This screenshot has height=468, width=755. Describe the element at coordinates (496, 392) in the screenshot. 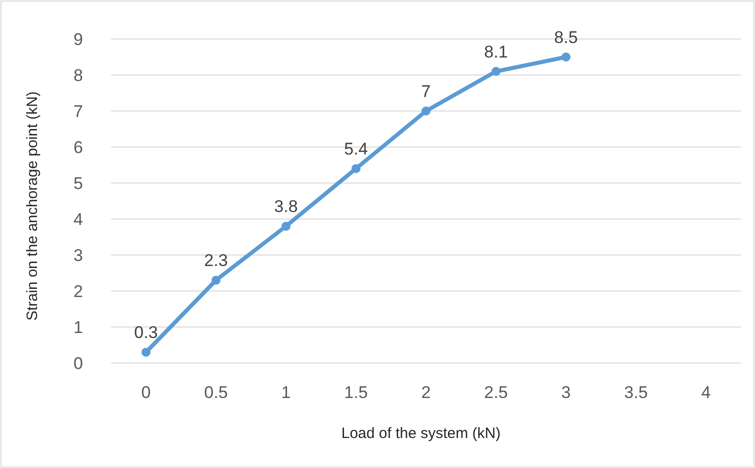

I see `x-tick-label: 2.5` at that location.